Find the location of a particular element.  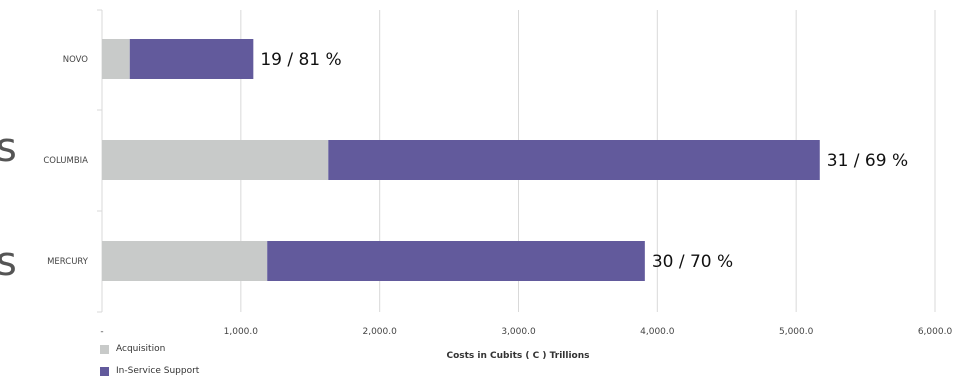

legend-label-in-service-support: In-Service Support is located at coordinates (158, 371).